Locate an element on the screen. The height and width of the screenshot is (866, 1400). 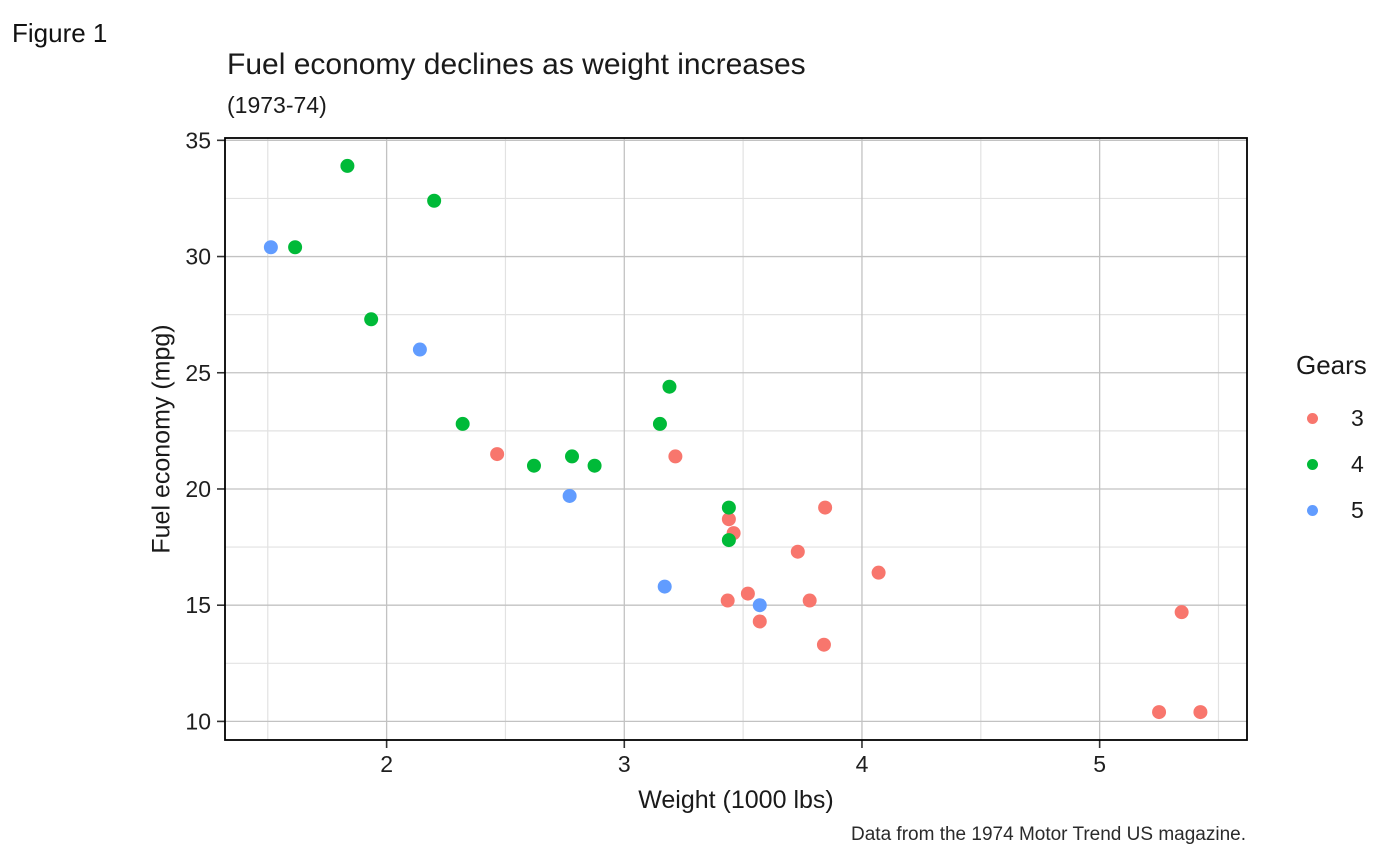
legend-title: Gears is located at coordinates (1331, 365).